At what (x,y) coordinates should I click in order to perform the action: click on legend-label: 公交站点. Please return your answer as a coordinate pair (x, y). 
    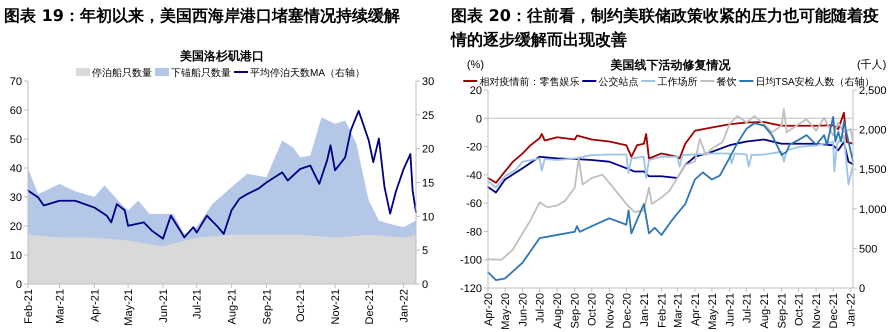
    Looking at the image, I should click on (618, 82).